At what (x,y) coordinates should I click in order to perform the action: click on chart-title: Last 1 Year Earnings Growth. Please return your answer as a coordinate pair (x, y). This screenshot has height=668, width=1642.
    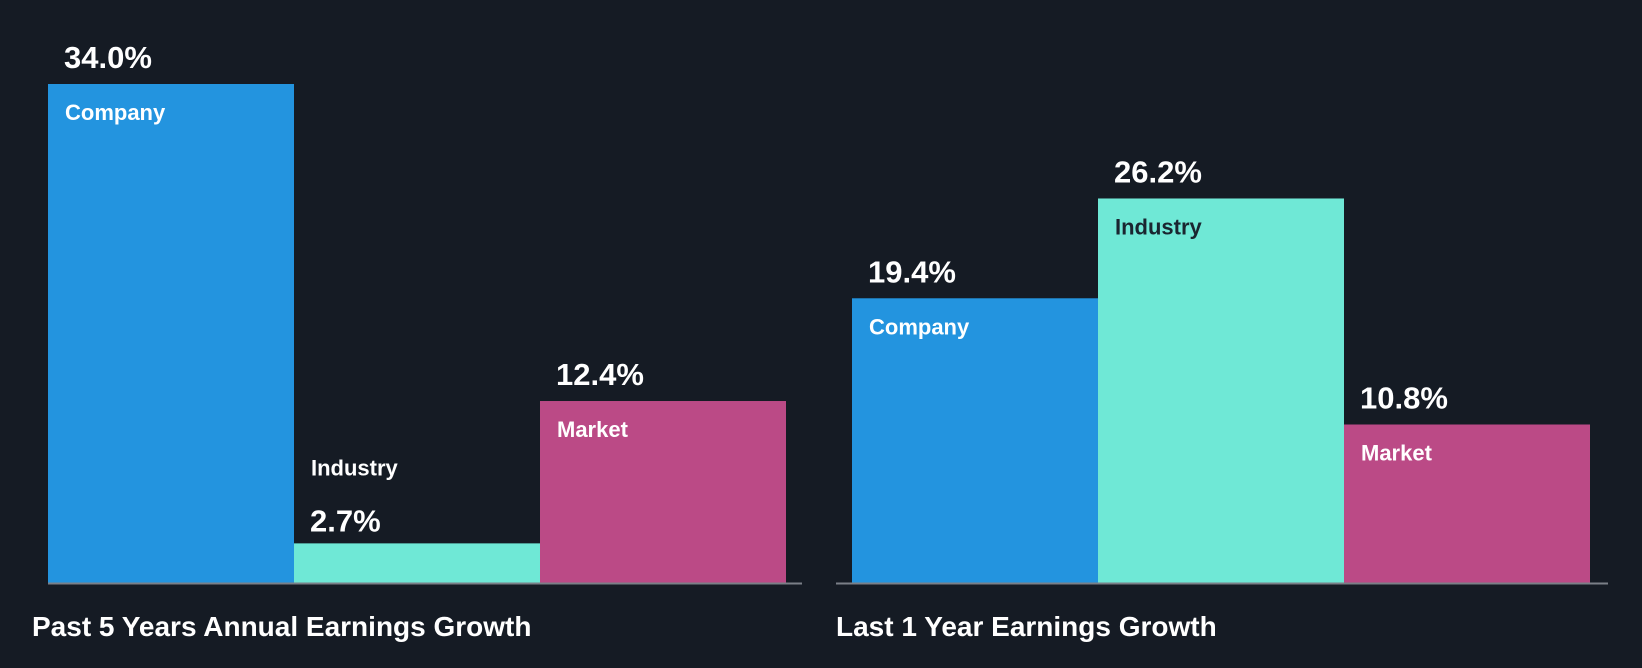
    Looking at the image, I should click on (1026, 626).